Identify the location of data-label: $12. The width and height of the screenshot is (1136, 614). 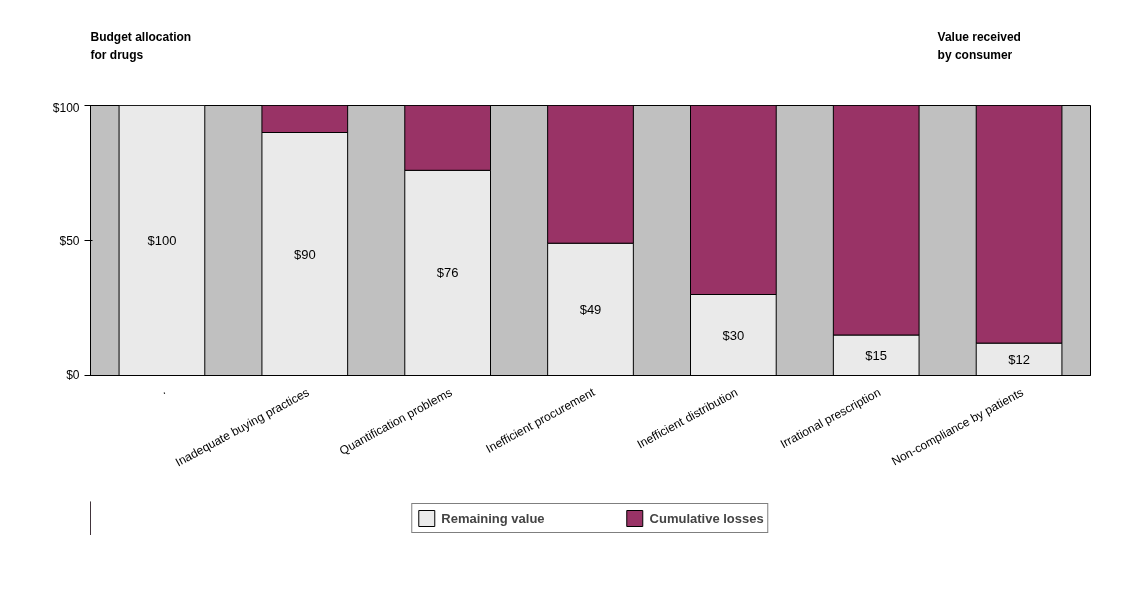
(1019, 359).